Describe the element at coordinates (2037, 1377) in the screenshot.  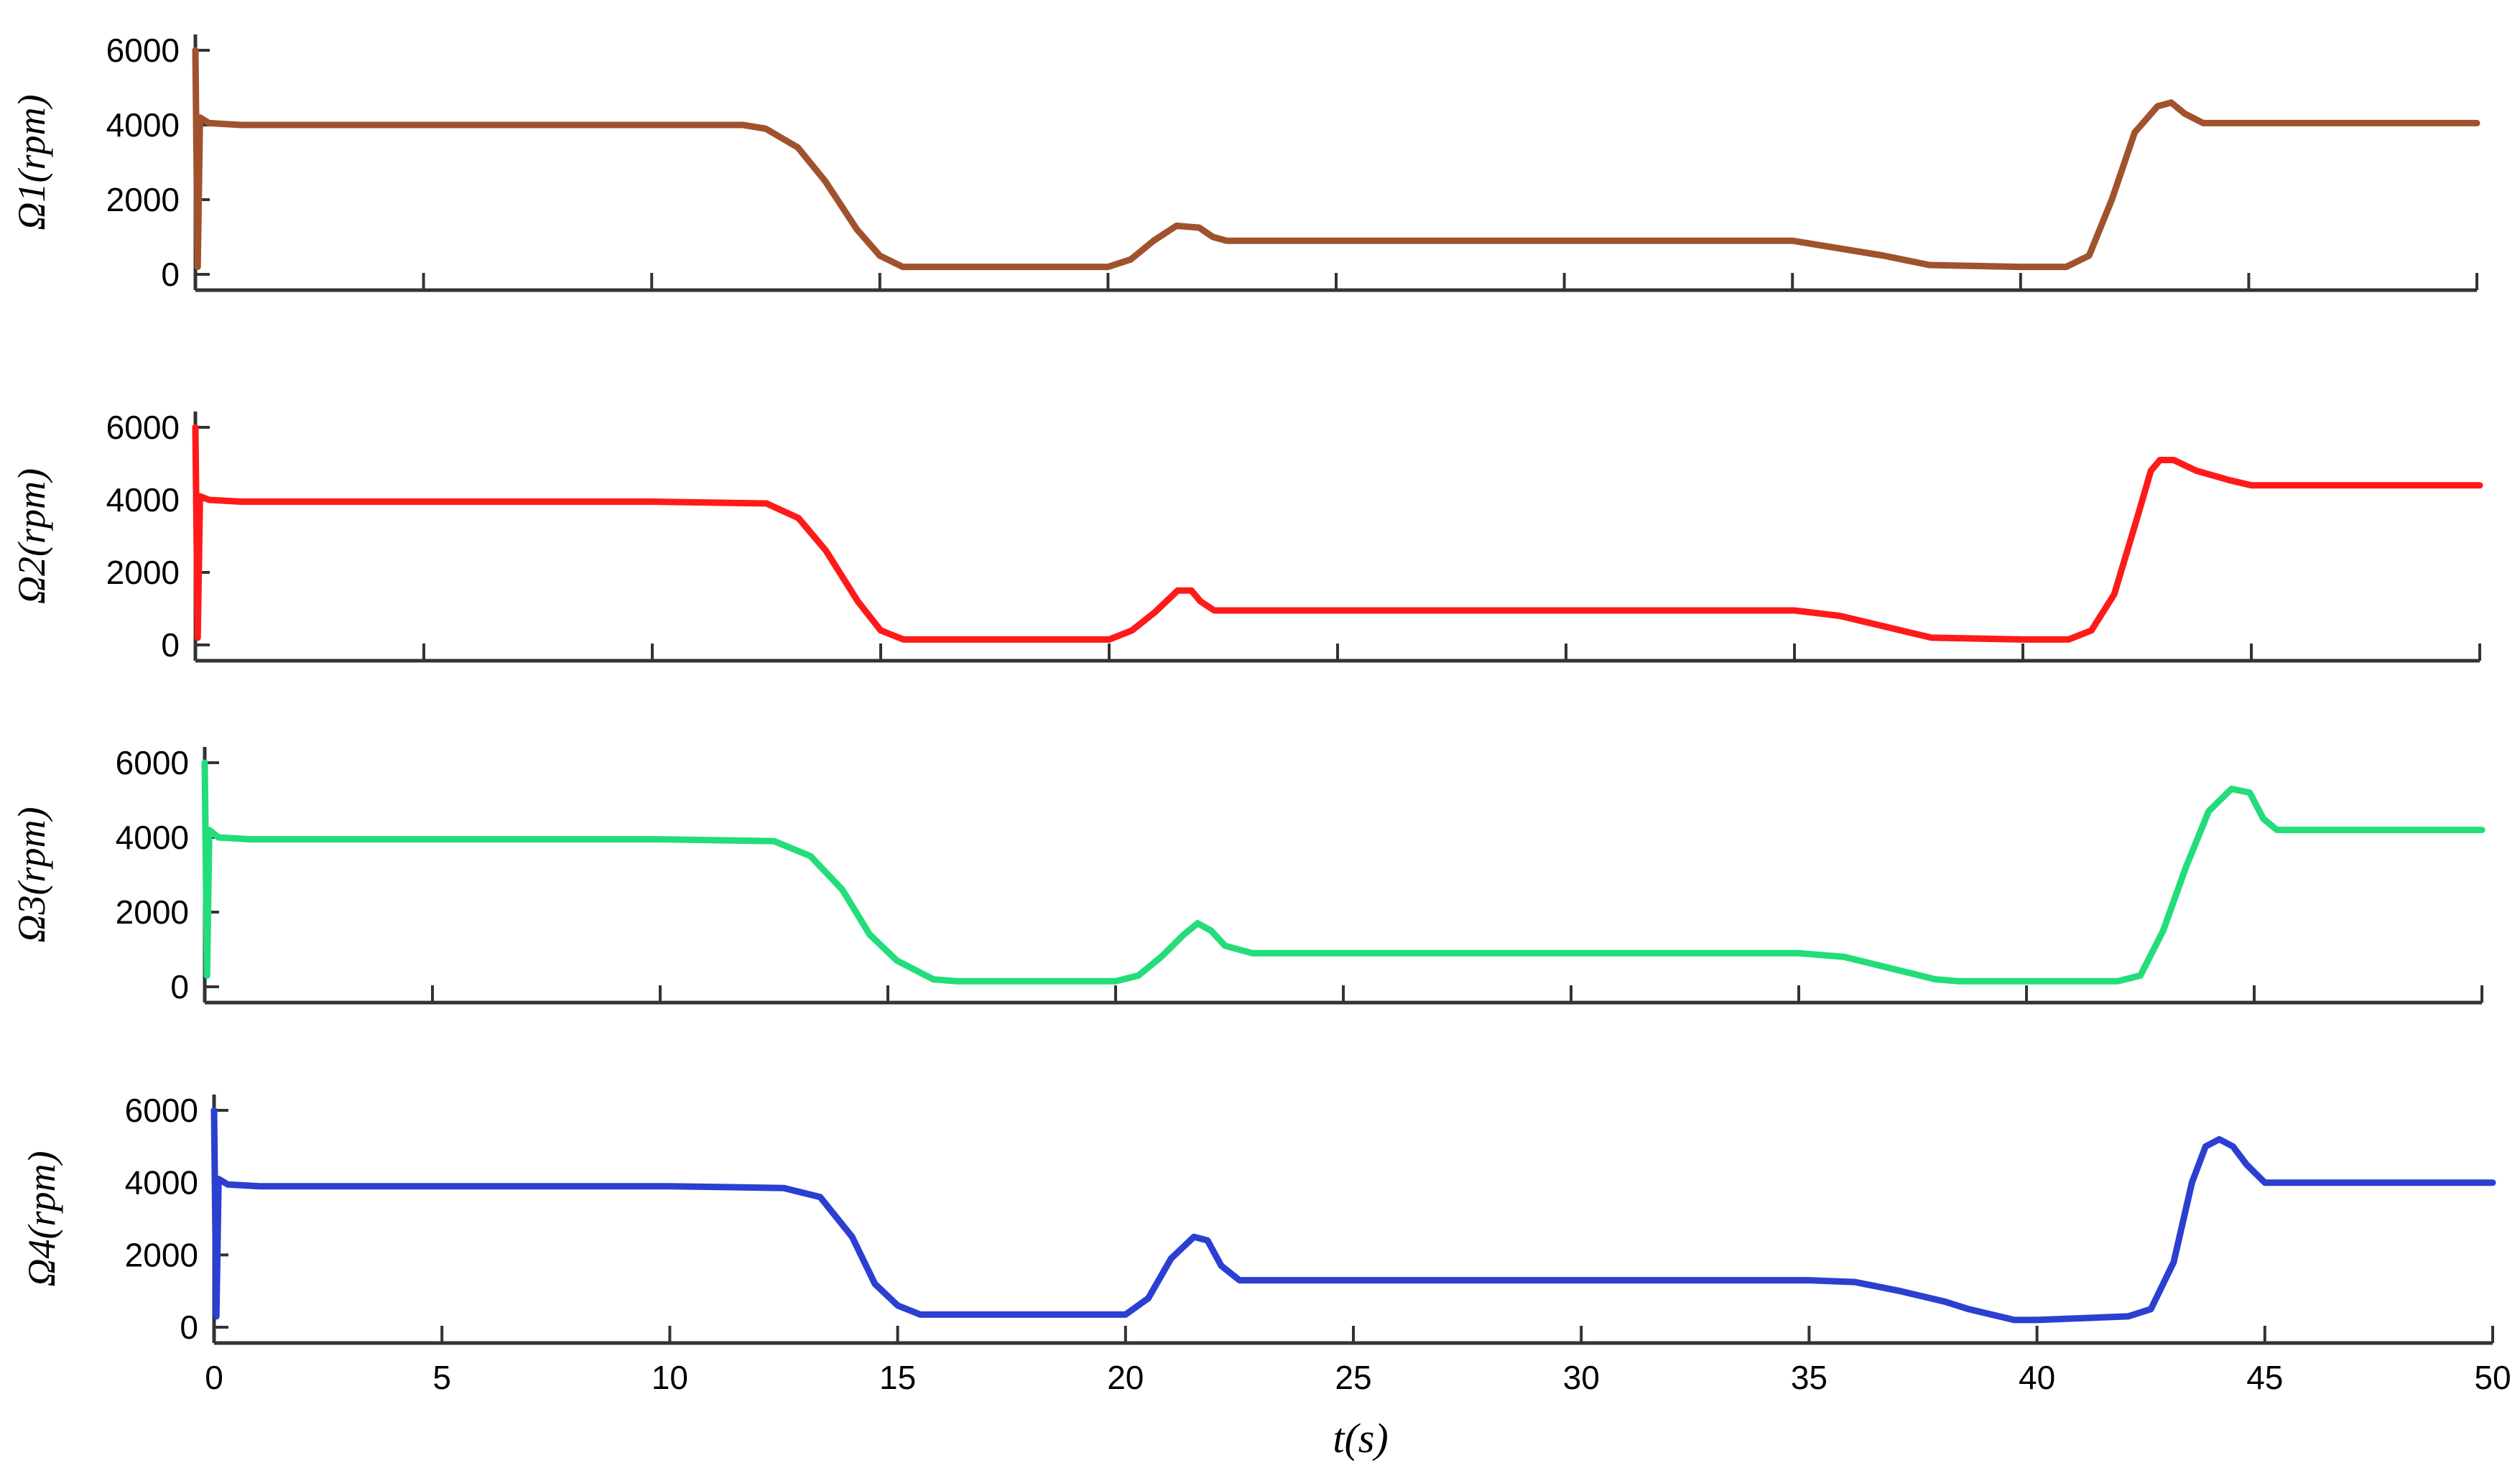
I see `x-tick-label: 40` at that location.